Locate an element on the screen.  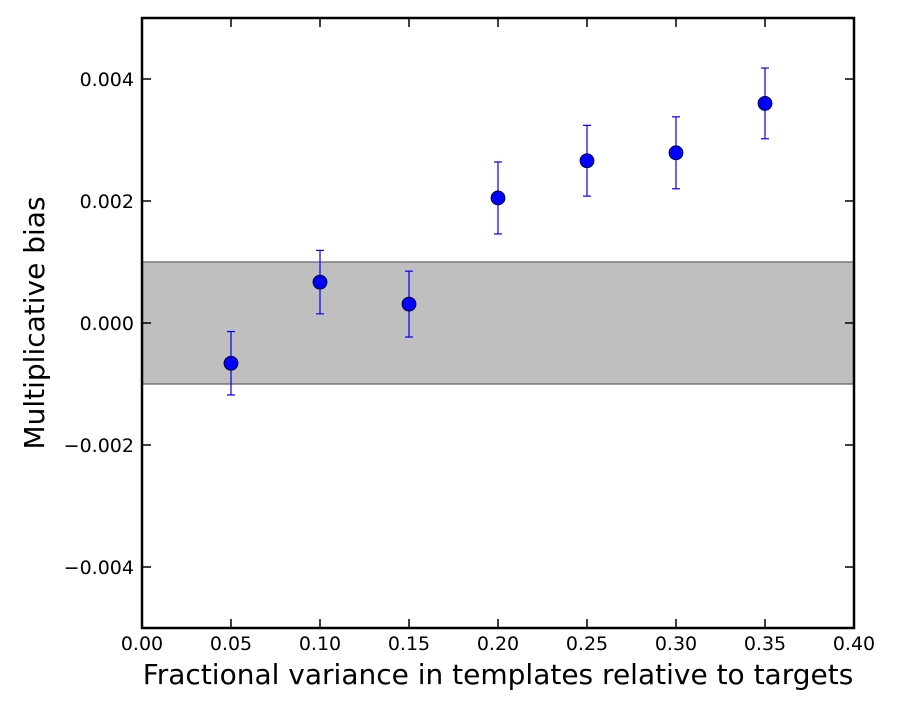
y-tick-label: −0.002 is located at coordinates (99, 446).